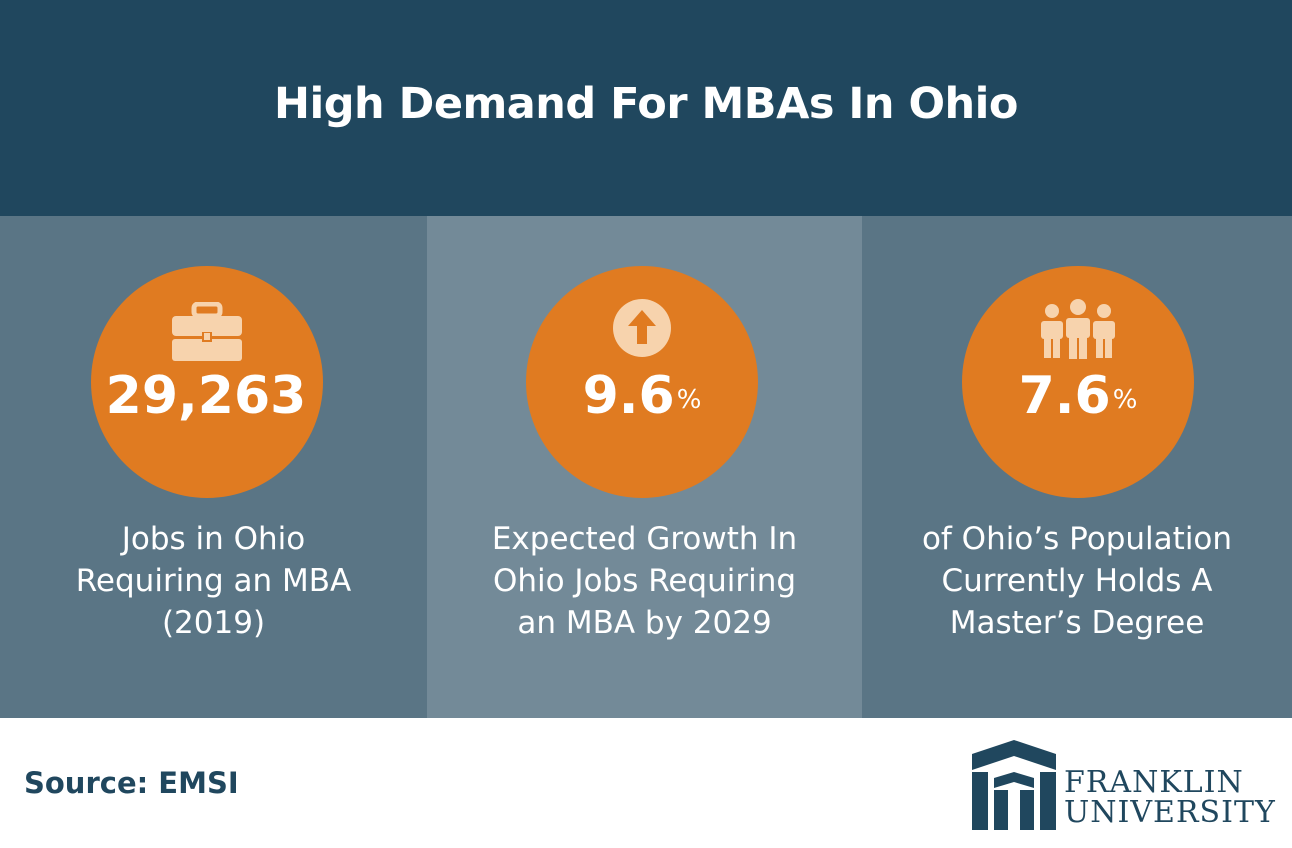 The width and height of the screenshot is (1292, 848). I want to click on logo-wordmark: FRANKLIN UNIVERSITY, so click(1170, 797).